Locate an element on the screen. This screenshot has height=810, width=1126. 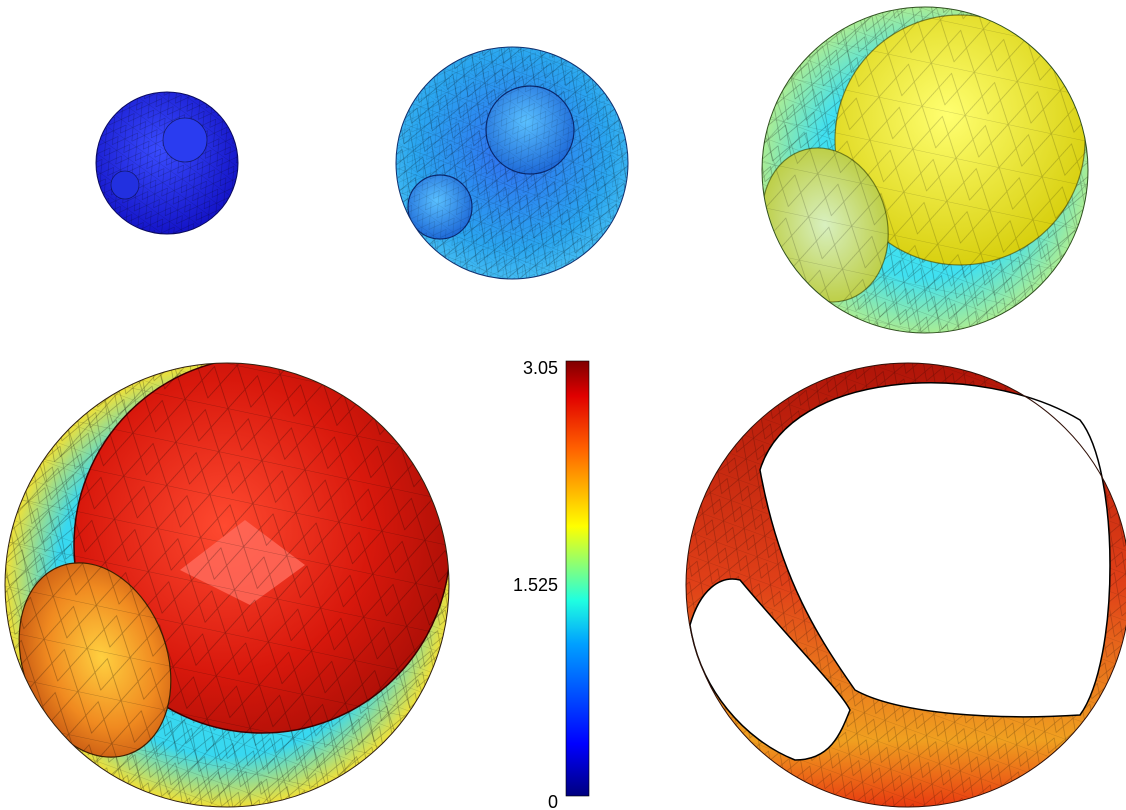
colorbar: 3.05 1.525 0 is located at coordinates (551, 584).